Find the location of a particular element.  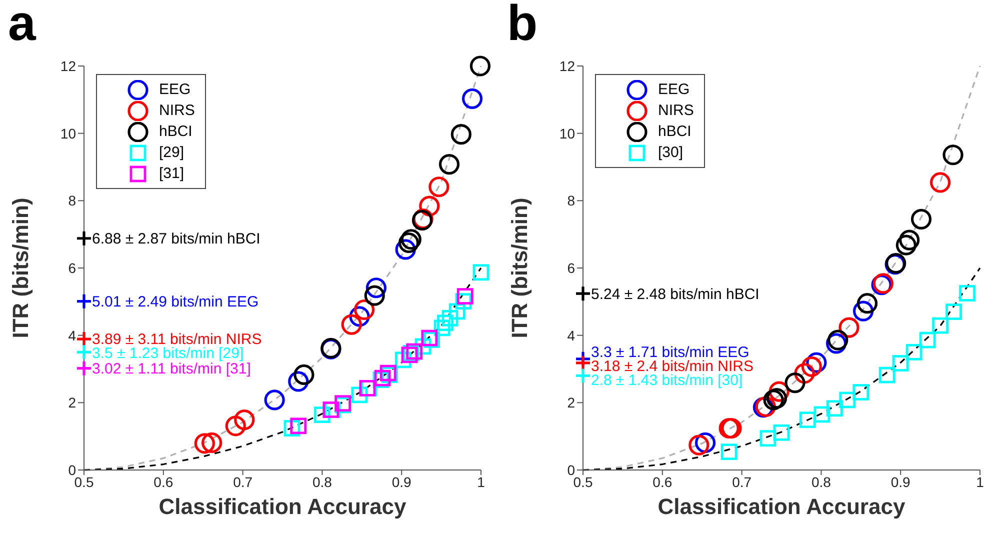

series-label: 5.01 ± 2.49 bits/min EEG is located at coordinates (175, 302).